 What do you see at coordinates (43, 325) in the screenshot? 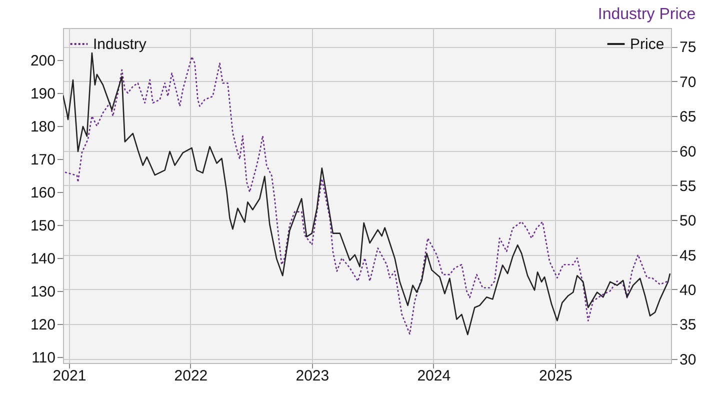
I see `y-tick-label: 120` at bounding box center [43, 325].